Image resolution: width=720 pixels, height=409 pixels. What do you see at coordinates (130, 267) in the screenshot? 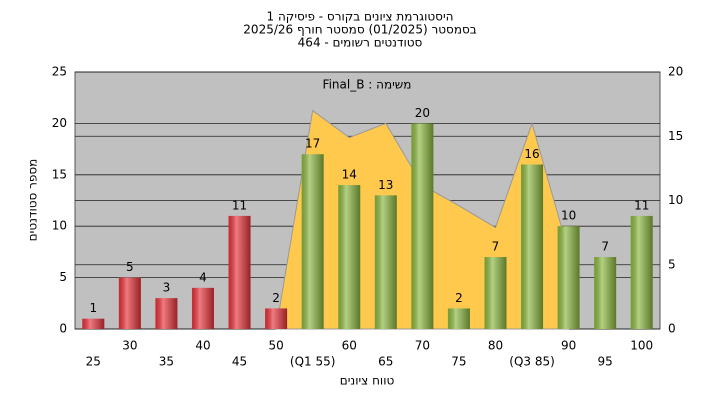
I see `value-label: 5` at bounding box center [130, 267].